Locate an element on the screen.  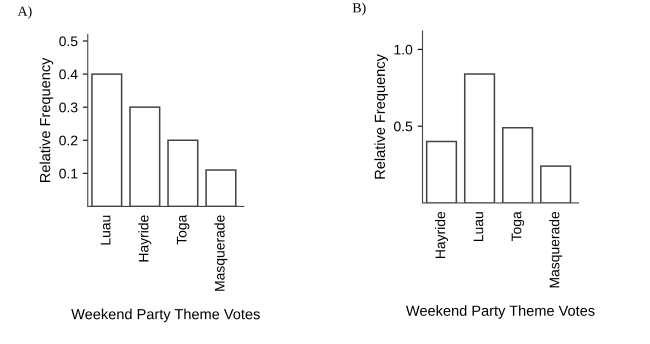
y-tick-label: 0.2 is located at coordinates (68, 141).